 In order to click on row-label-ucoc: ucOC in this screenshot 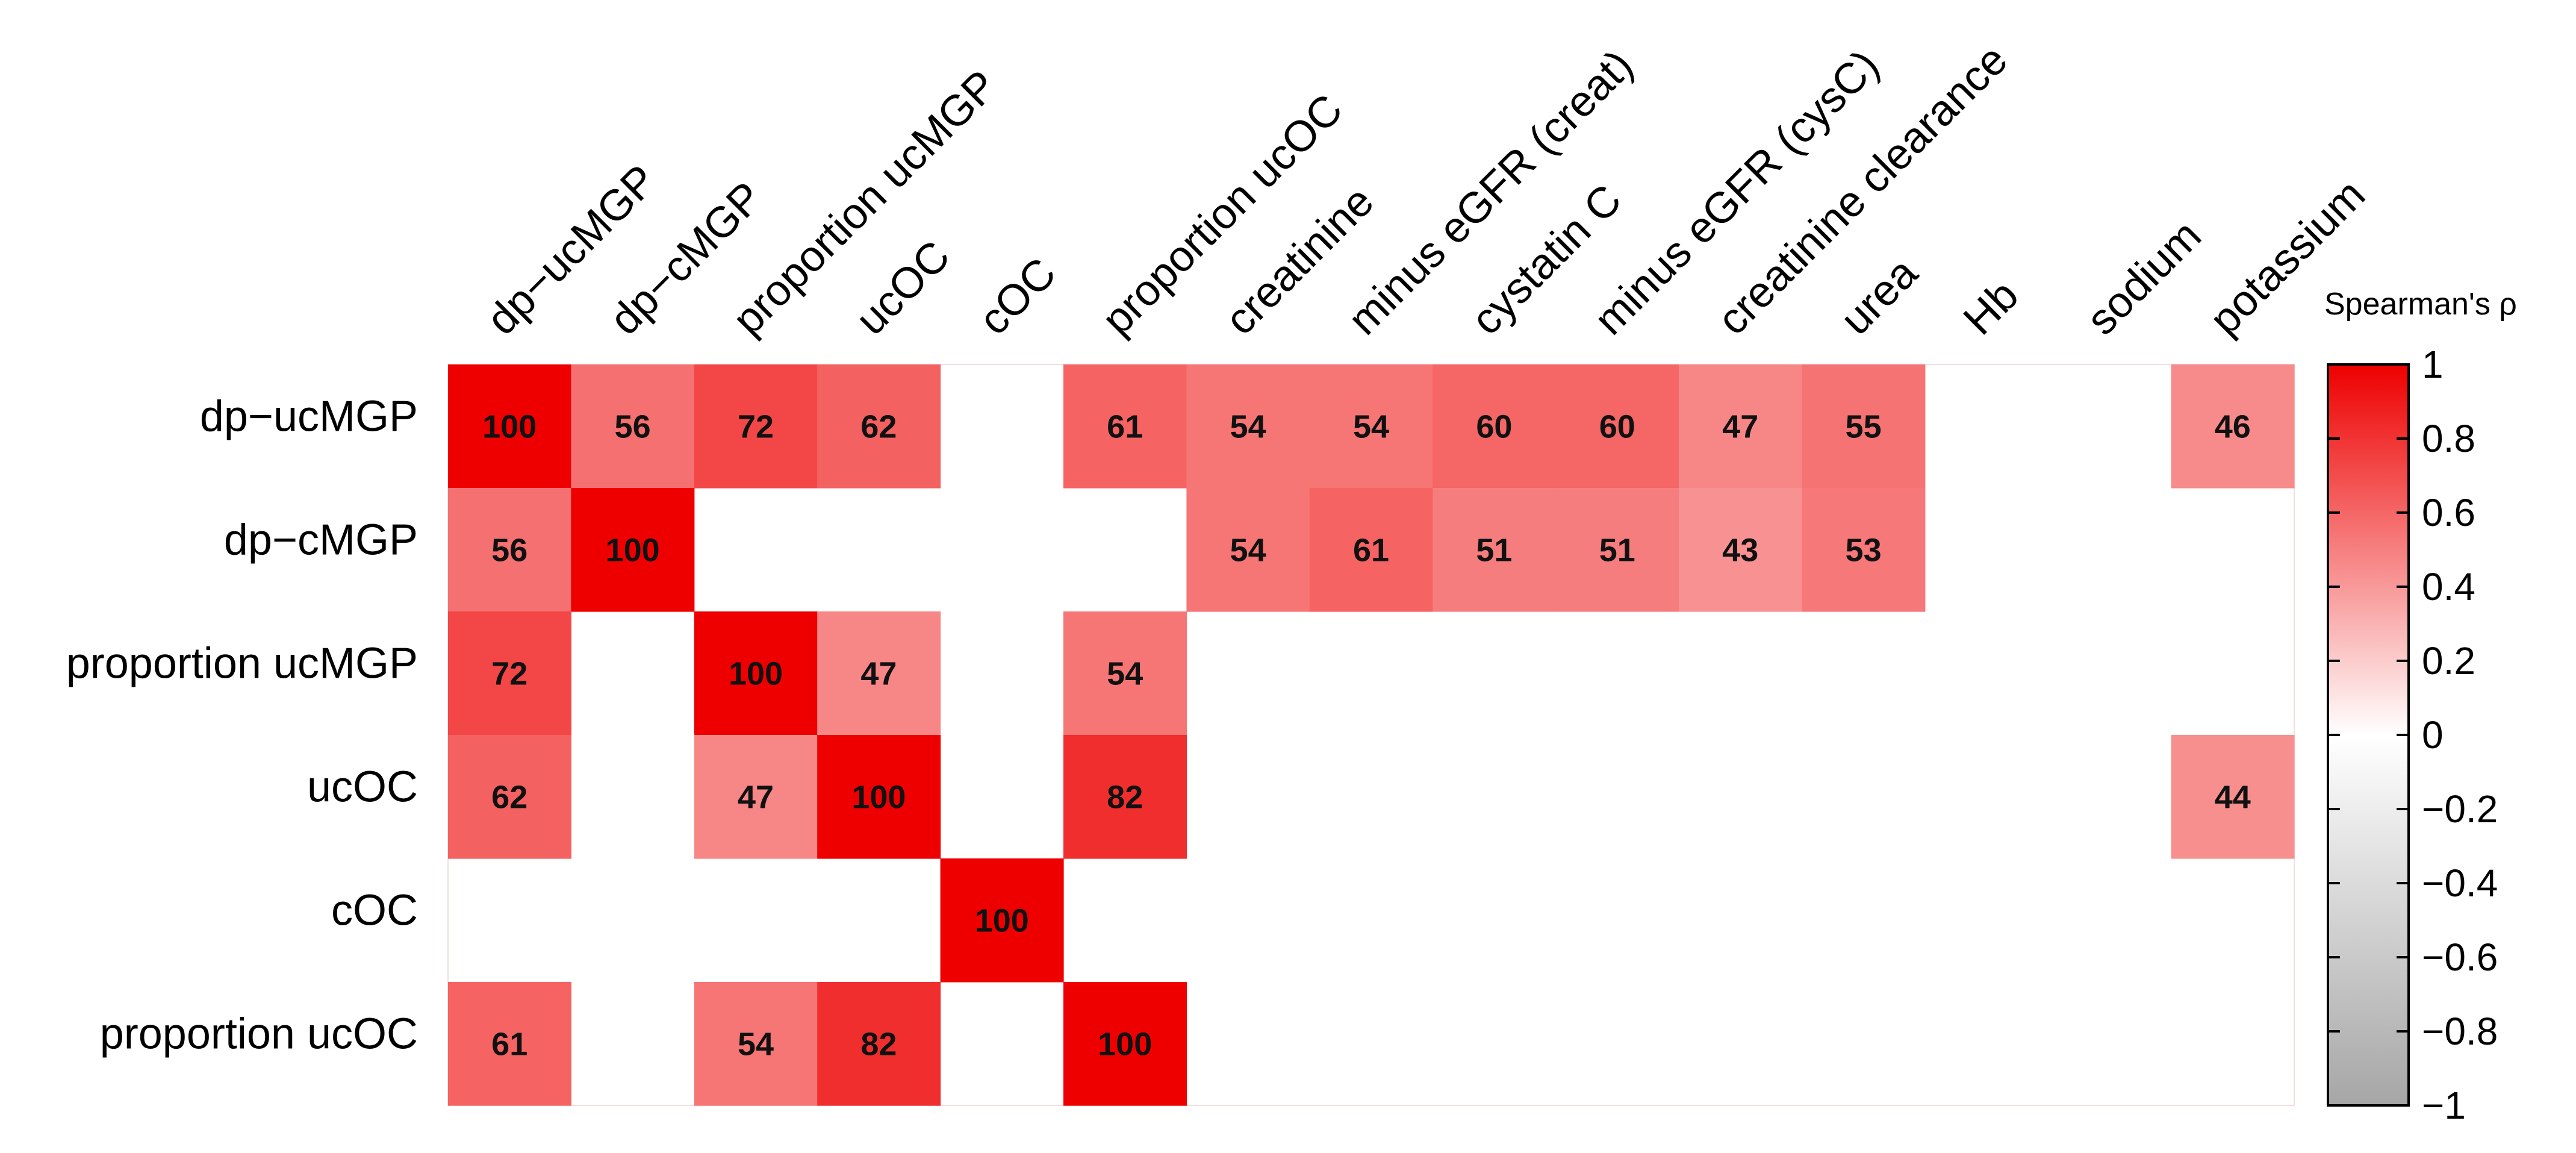, I will do `click(362, 787)`.